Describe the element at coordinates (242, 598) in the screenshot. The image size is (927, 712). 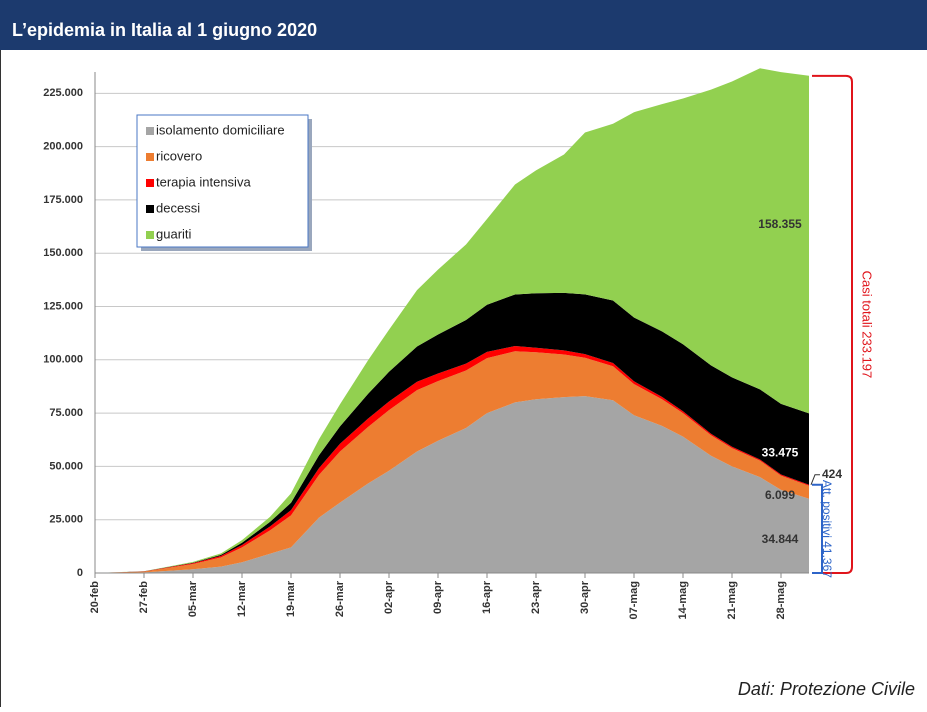
I see `x-tick-label: 12-mar` at that location.